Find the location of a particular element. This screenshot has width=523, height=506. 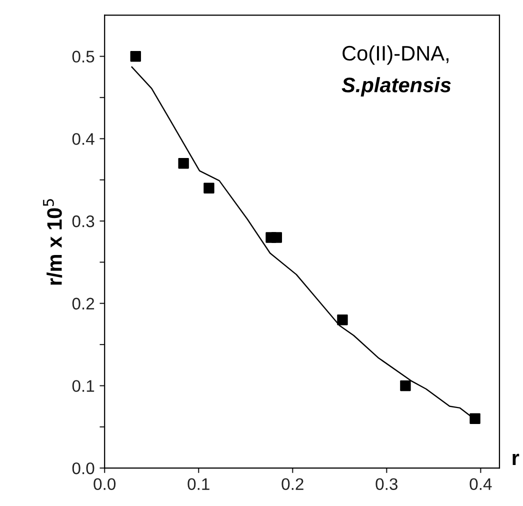

y-tick-label: 0.2 is located at coordinates (83, 304).